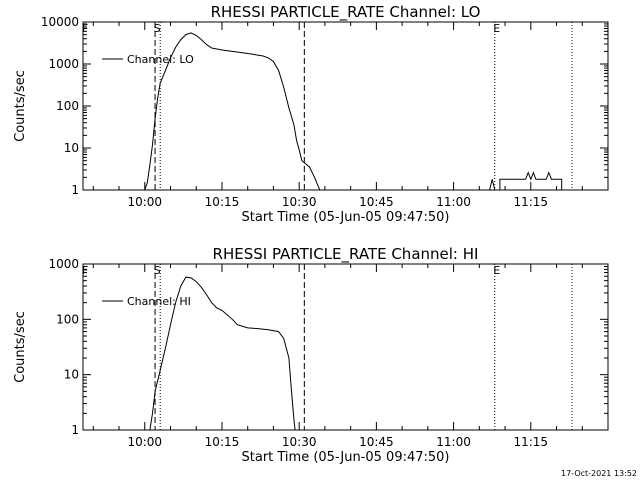 The width and height of the screenshot is (640, 480). I want to click on y-tick-label: 10000, so click(60, 22).